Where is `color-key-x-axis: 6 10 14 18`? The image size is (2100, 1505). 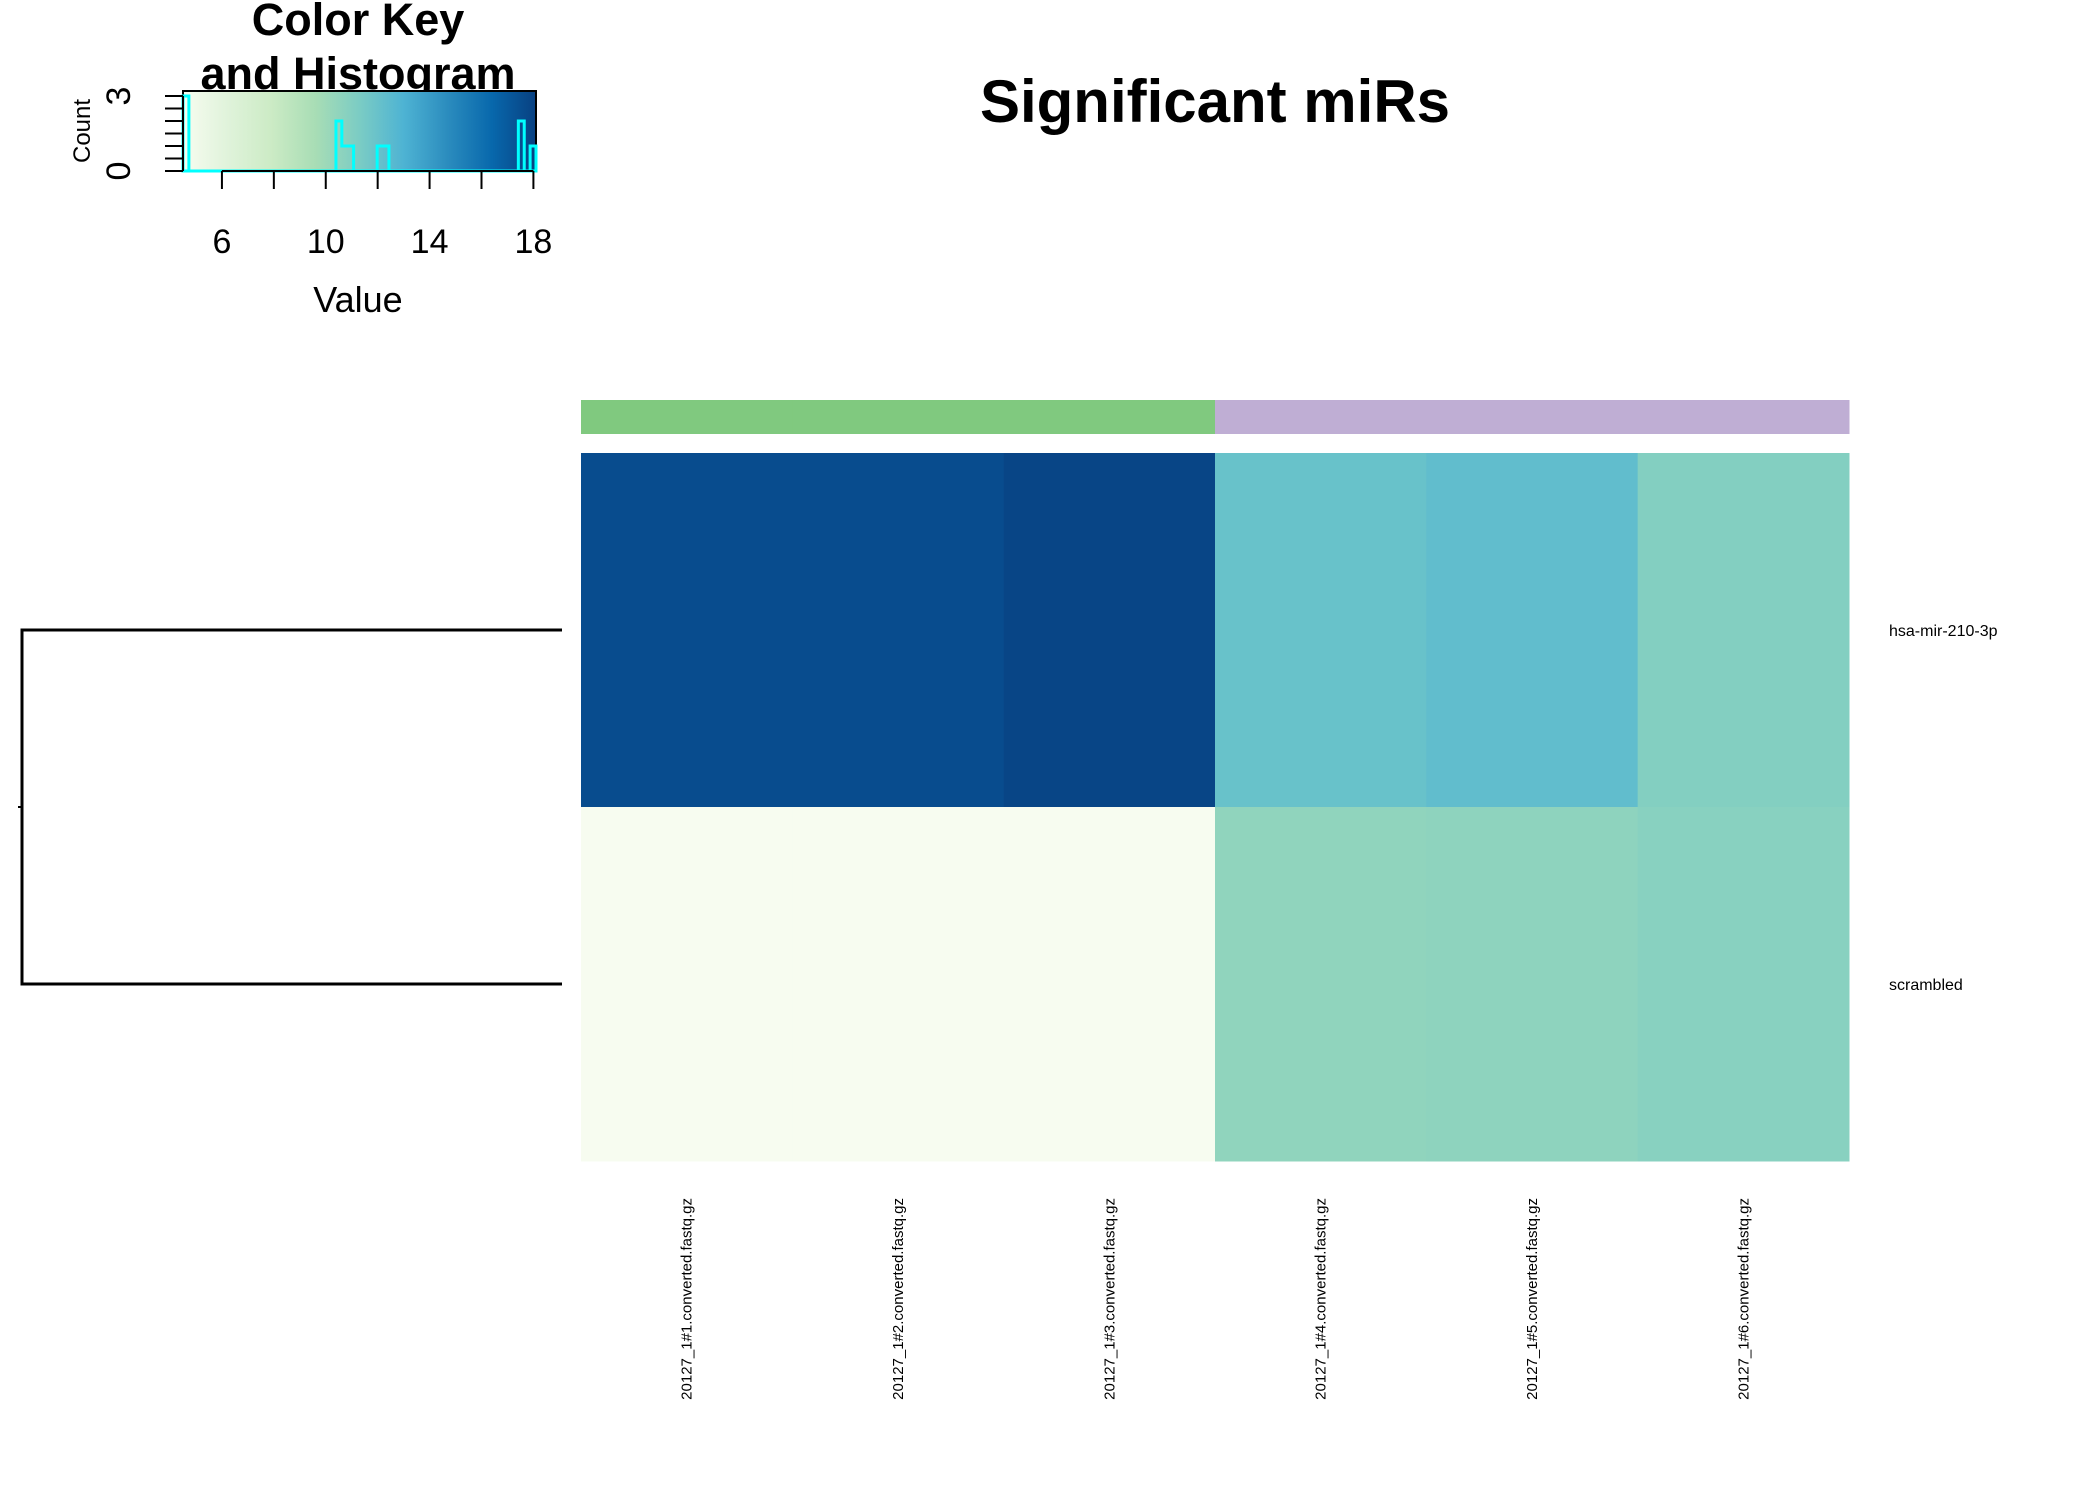 color-key-x-axis: 6 10 14 18 is located at coordinates (382, 215).